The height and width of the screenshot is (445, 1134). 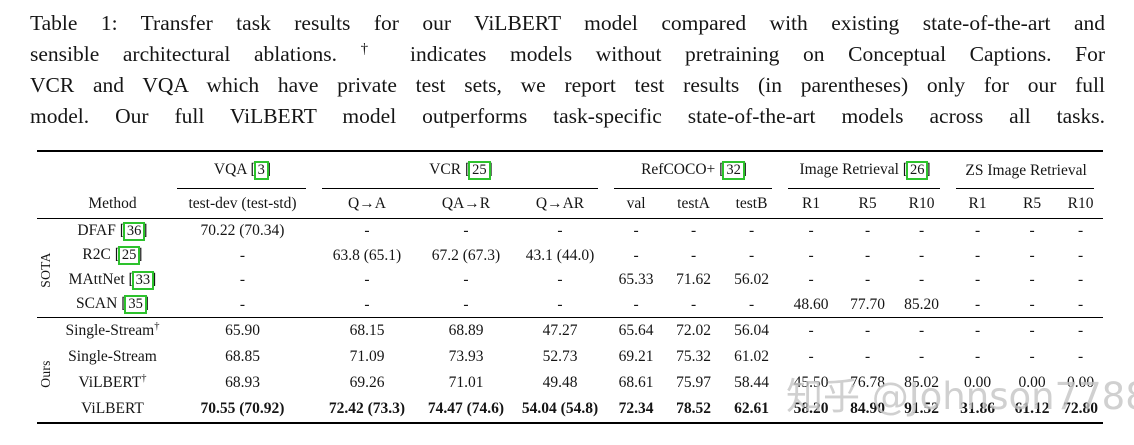 What do you see at coordinates (110, 330) in the screenshot?
I see `method-name: Single-Stream` at bounding box center [110, 330].